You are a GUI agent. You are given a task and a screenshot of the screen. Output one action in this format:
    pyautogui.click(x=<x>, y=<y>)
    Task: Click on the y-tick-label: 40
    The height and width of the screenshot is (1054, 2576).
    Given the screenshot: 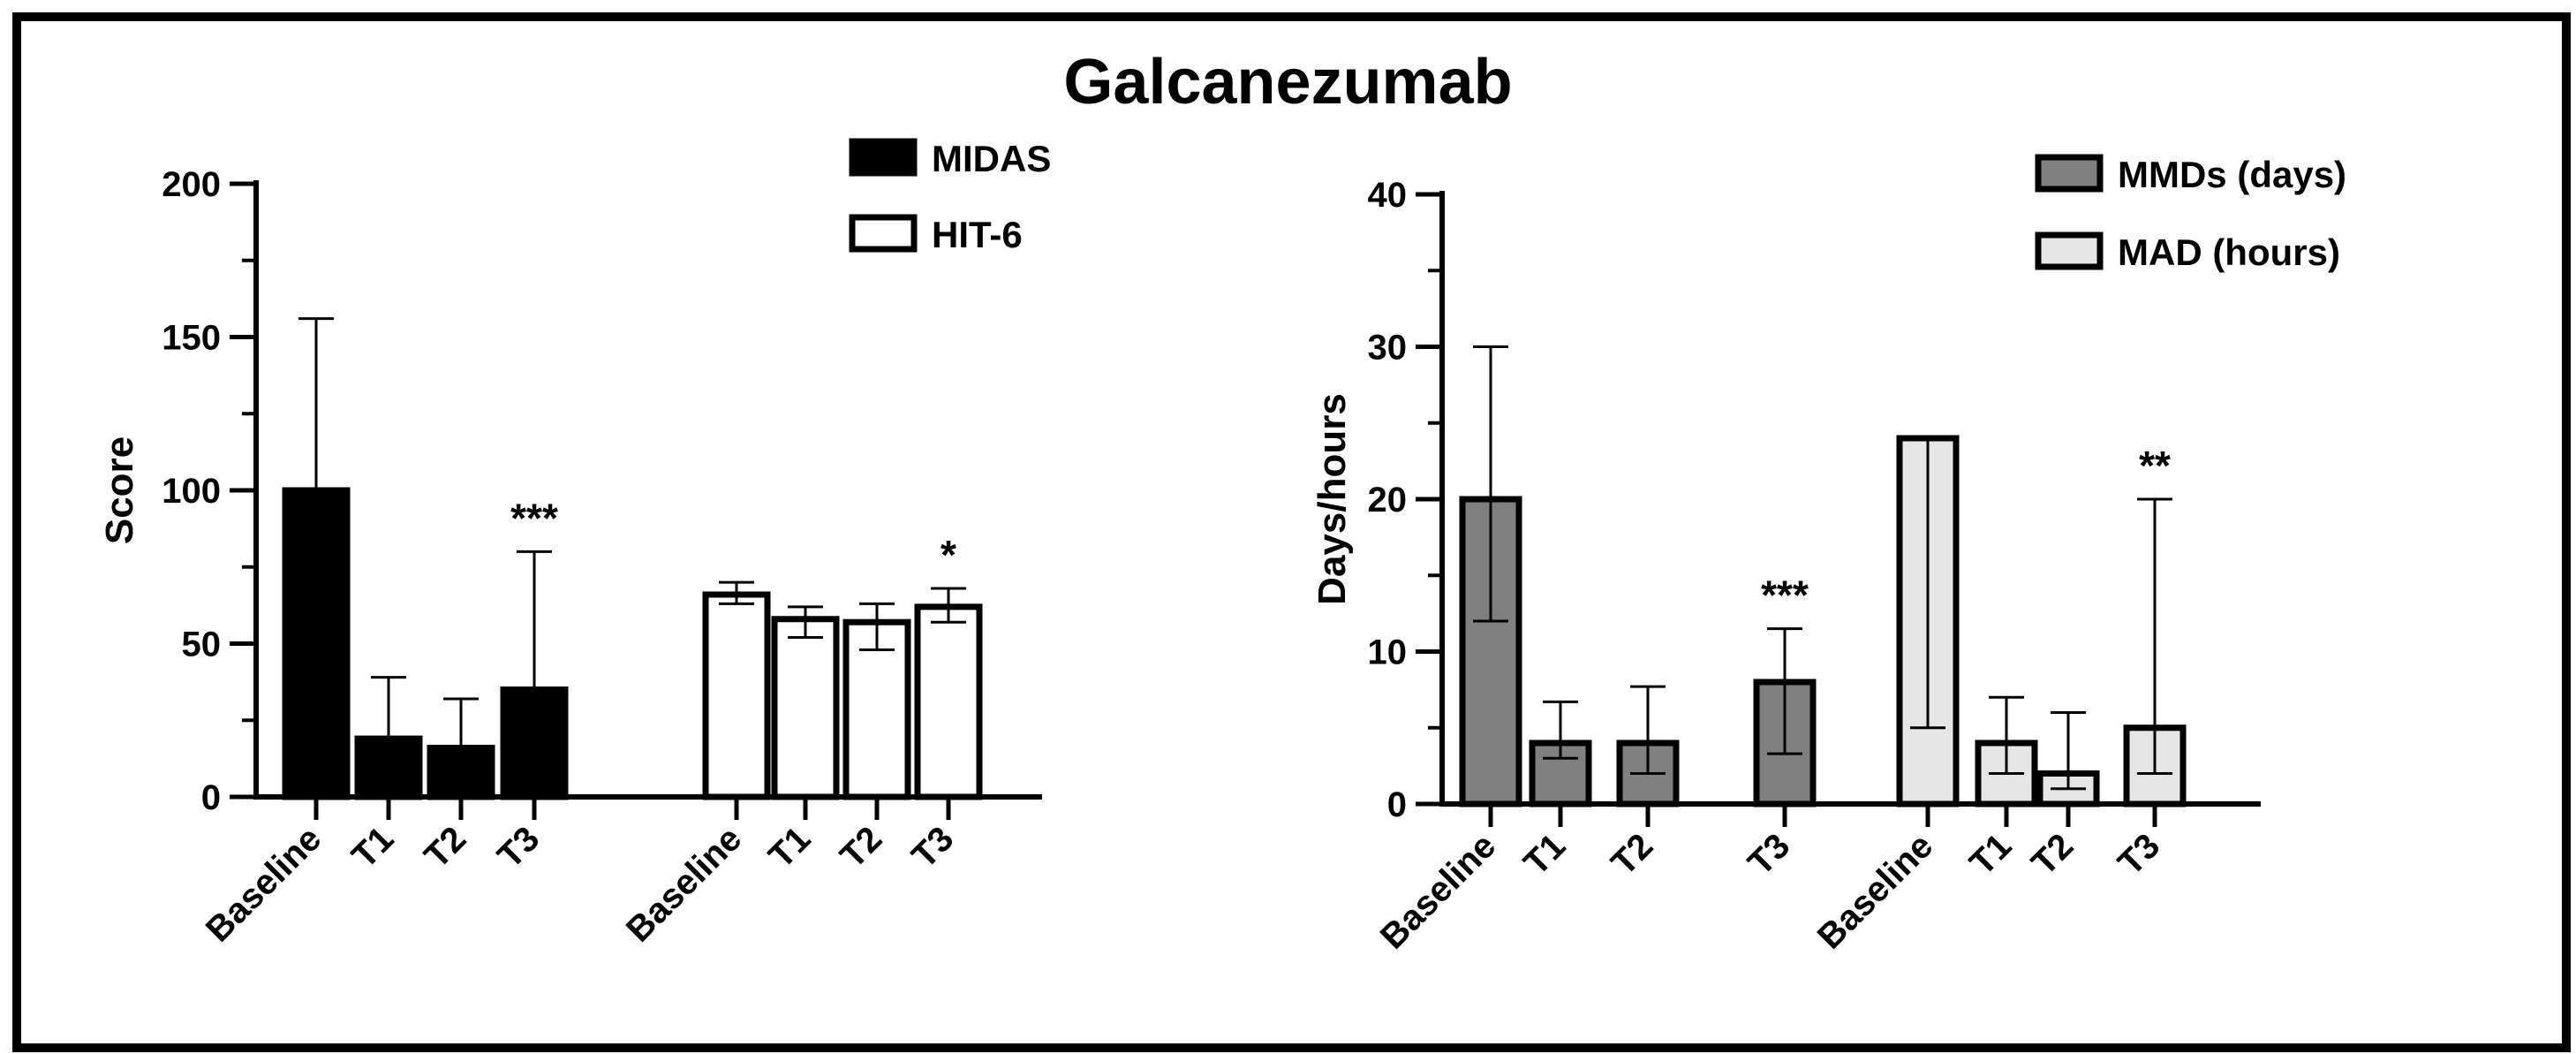 What is the action you would take?
    pyautogui.click(x=1388, y=195)
    